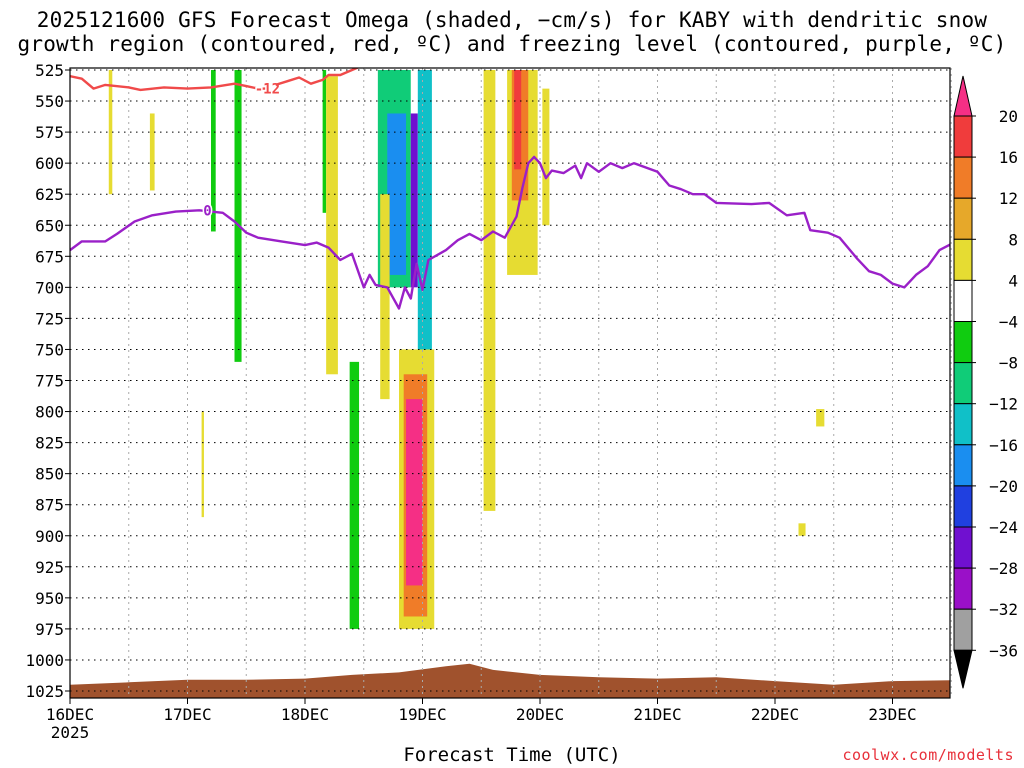 Image resolution: width=1024 pixels, height=768 pixels. Describe the element at coordinates (540, 714) in the screenshot. I see `x-tick-label: 20DEC` at that location.